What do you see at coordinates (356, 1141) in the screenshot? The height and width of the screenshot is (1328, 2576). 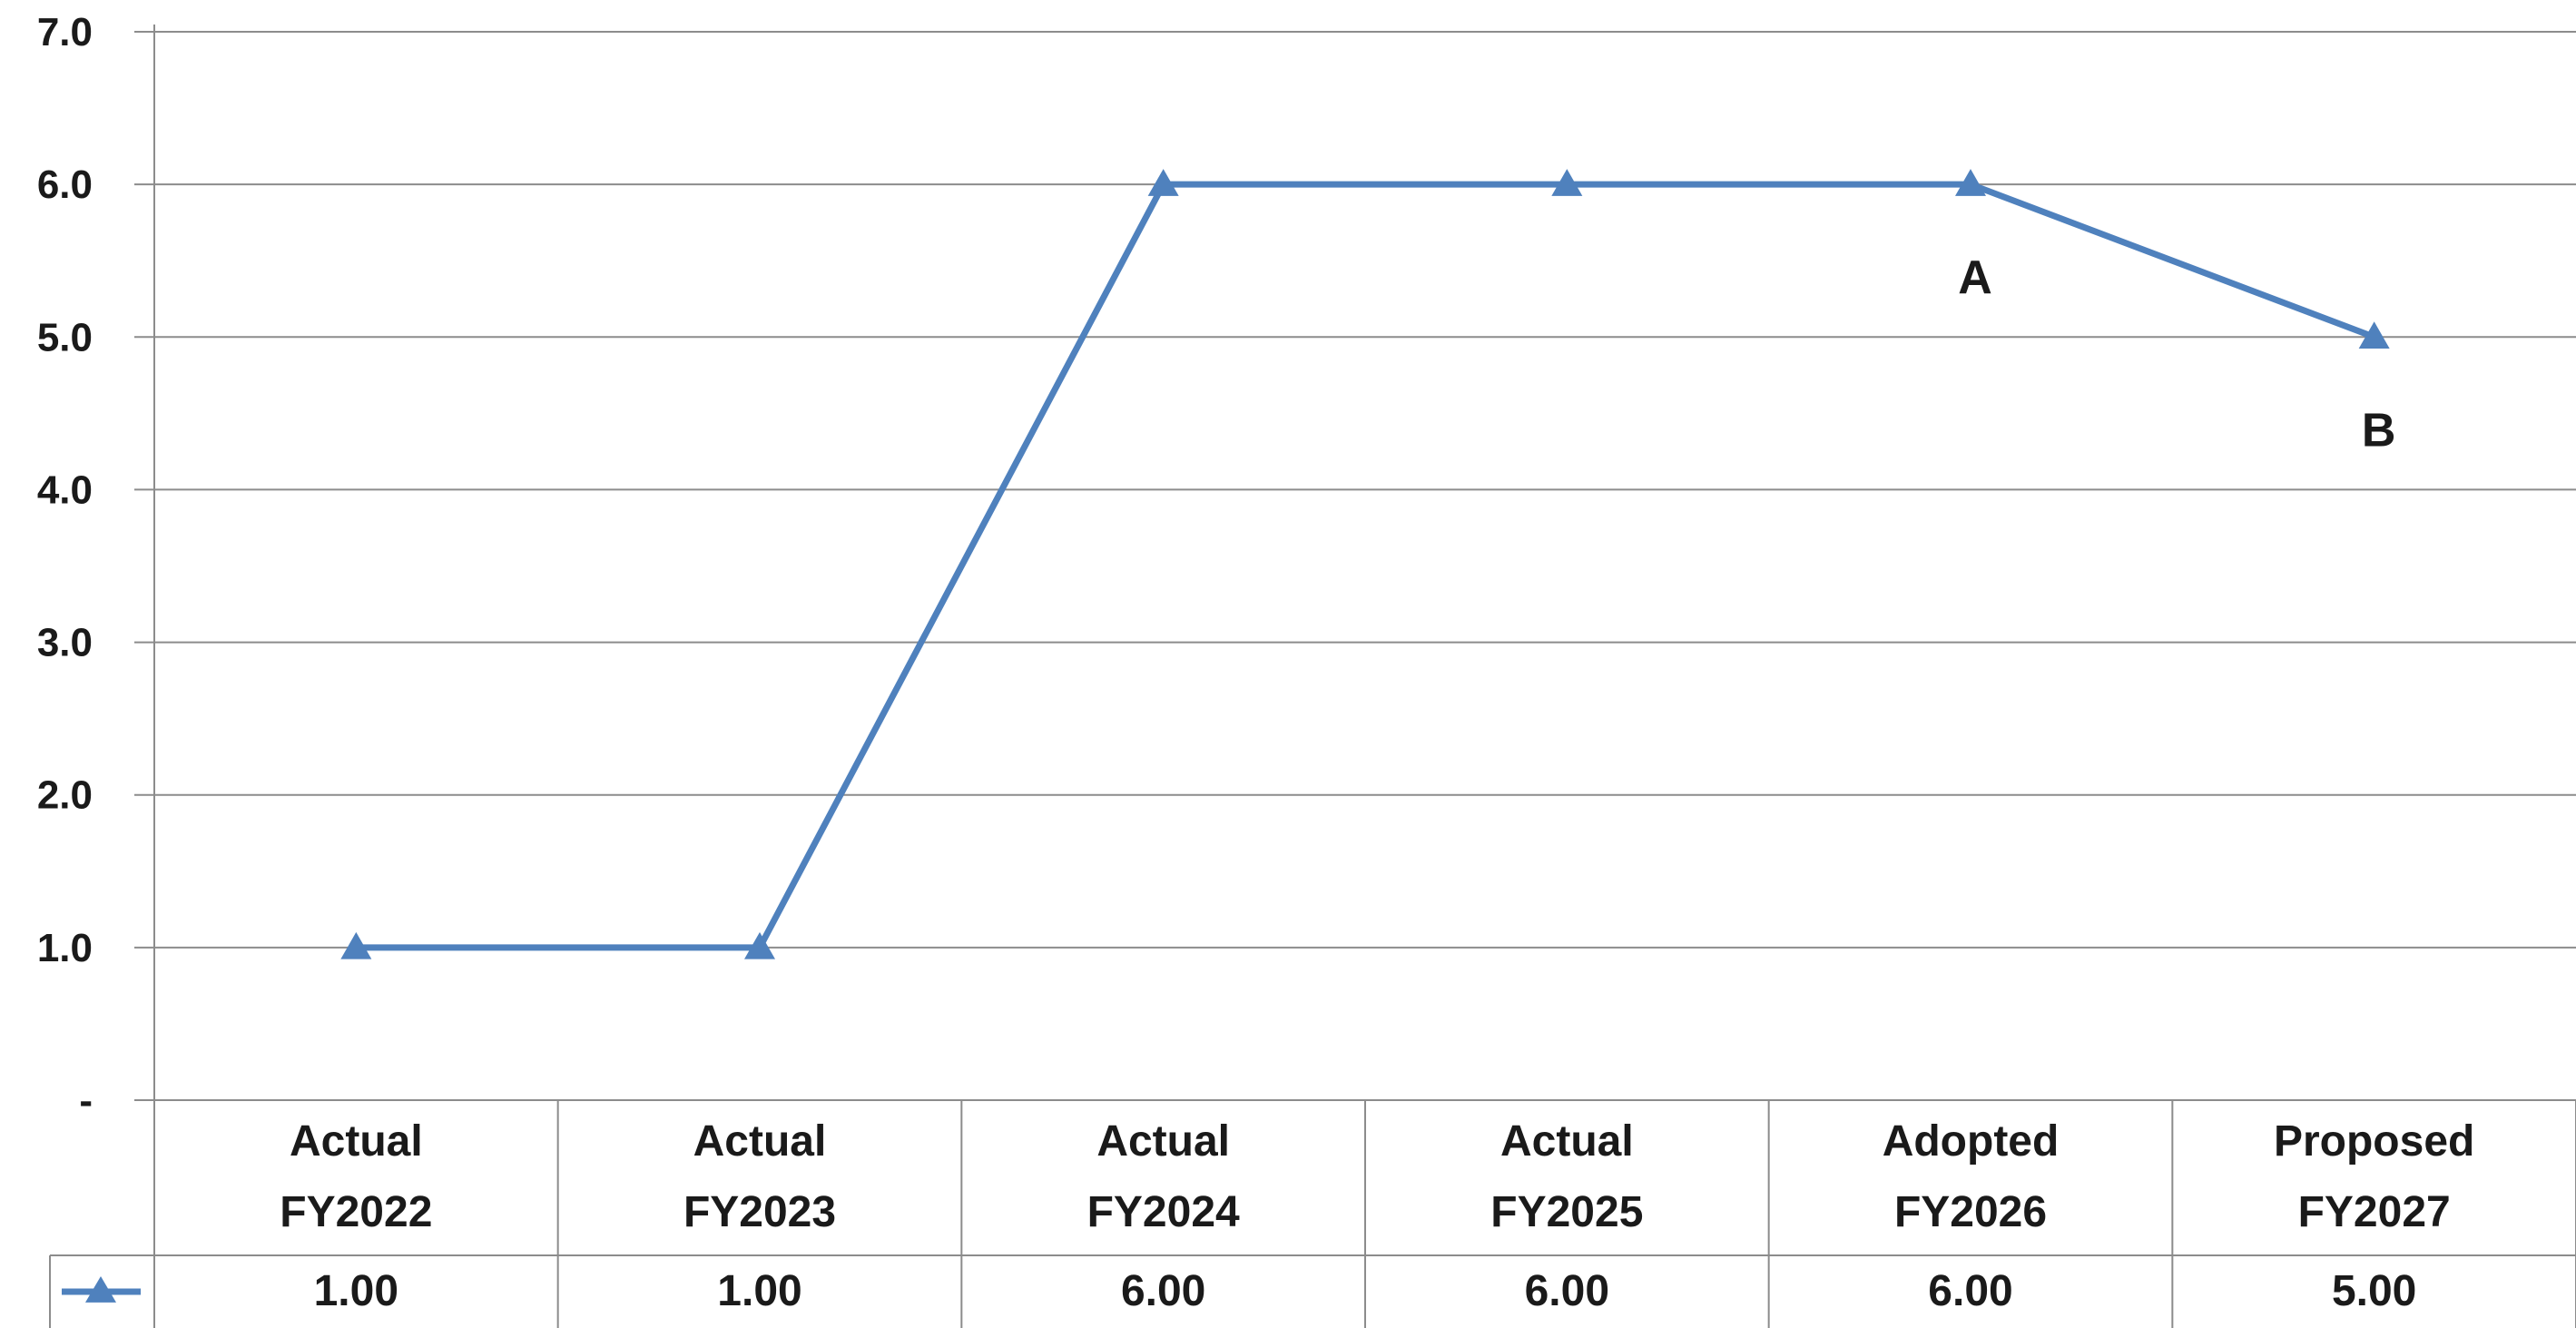 I see `category-label-line-0-0: Actual` at bounding box center [356, 1141].